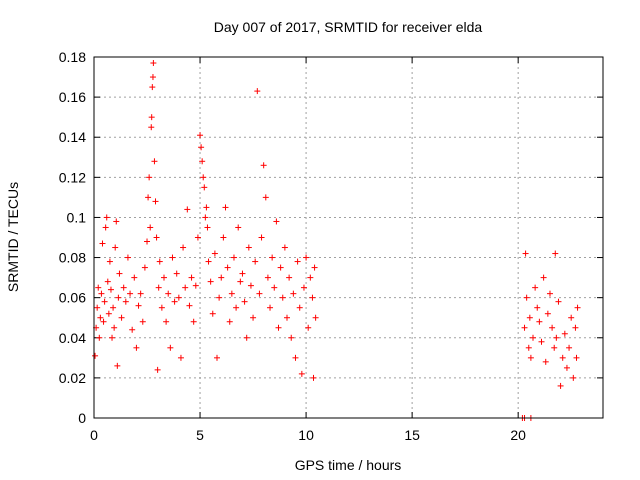  What do you see at coordinates (94, 435) in the screenshot?
I see `x-tick-label: 0` at bounding box center [94, 435].